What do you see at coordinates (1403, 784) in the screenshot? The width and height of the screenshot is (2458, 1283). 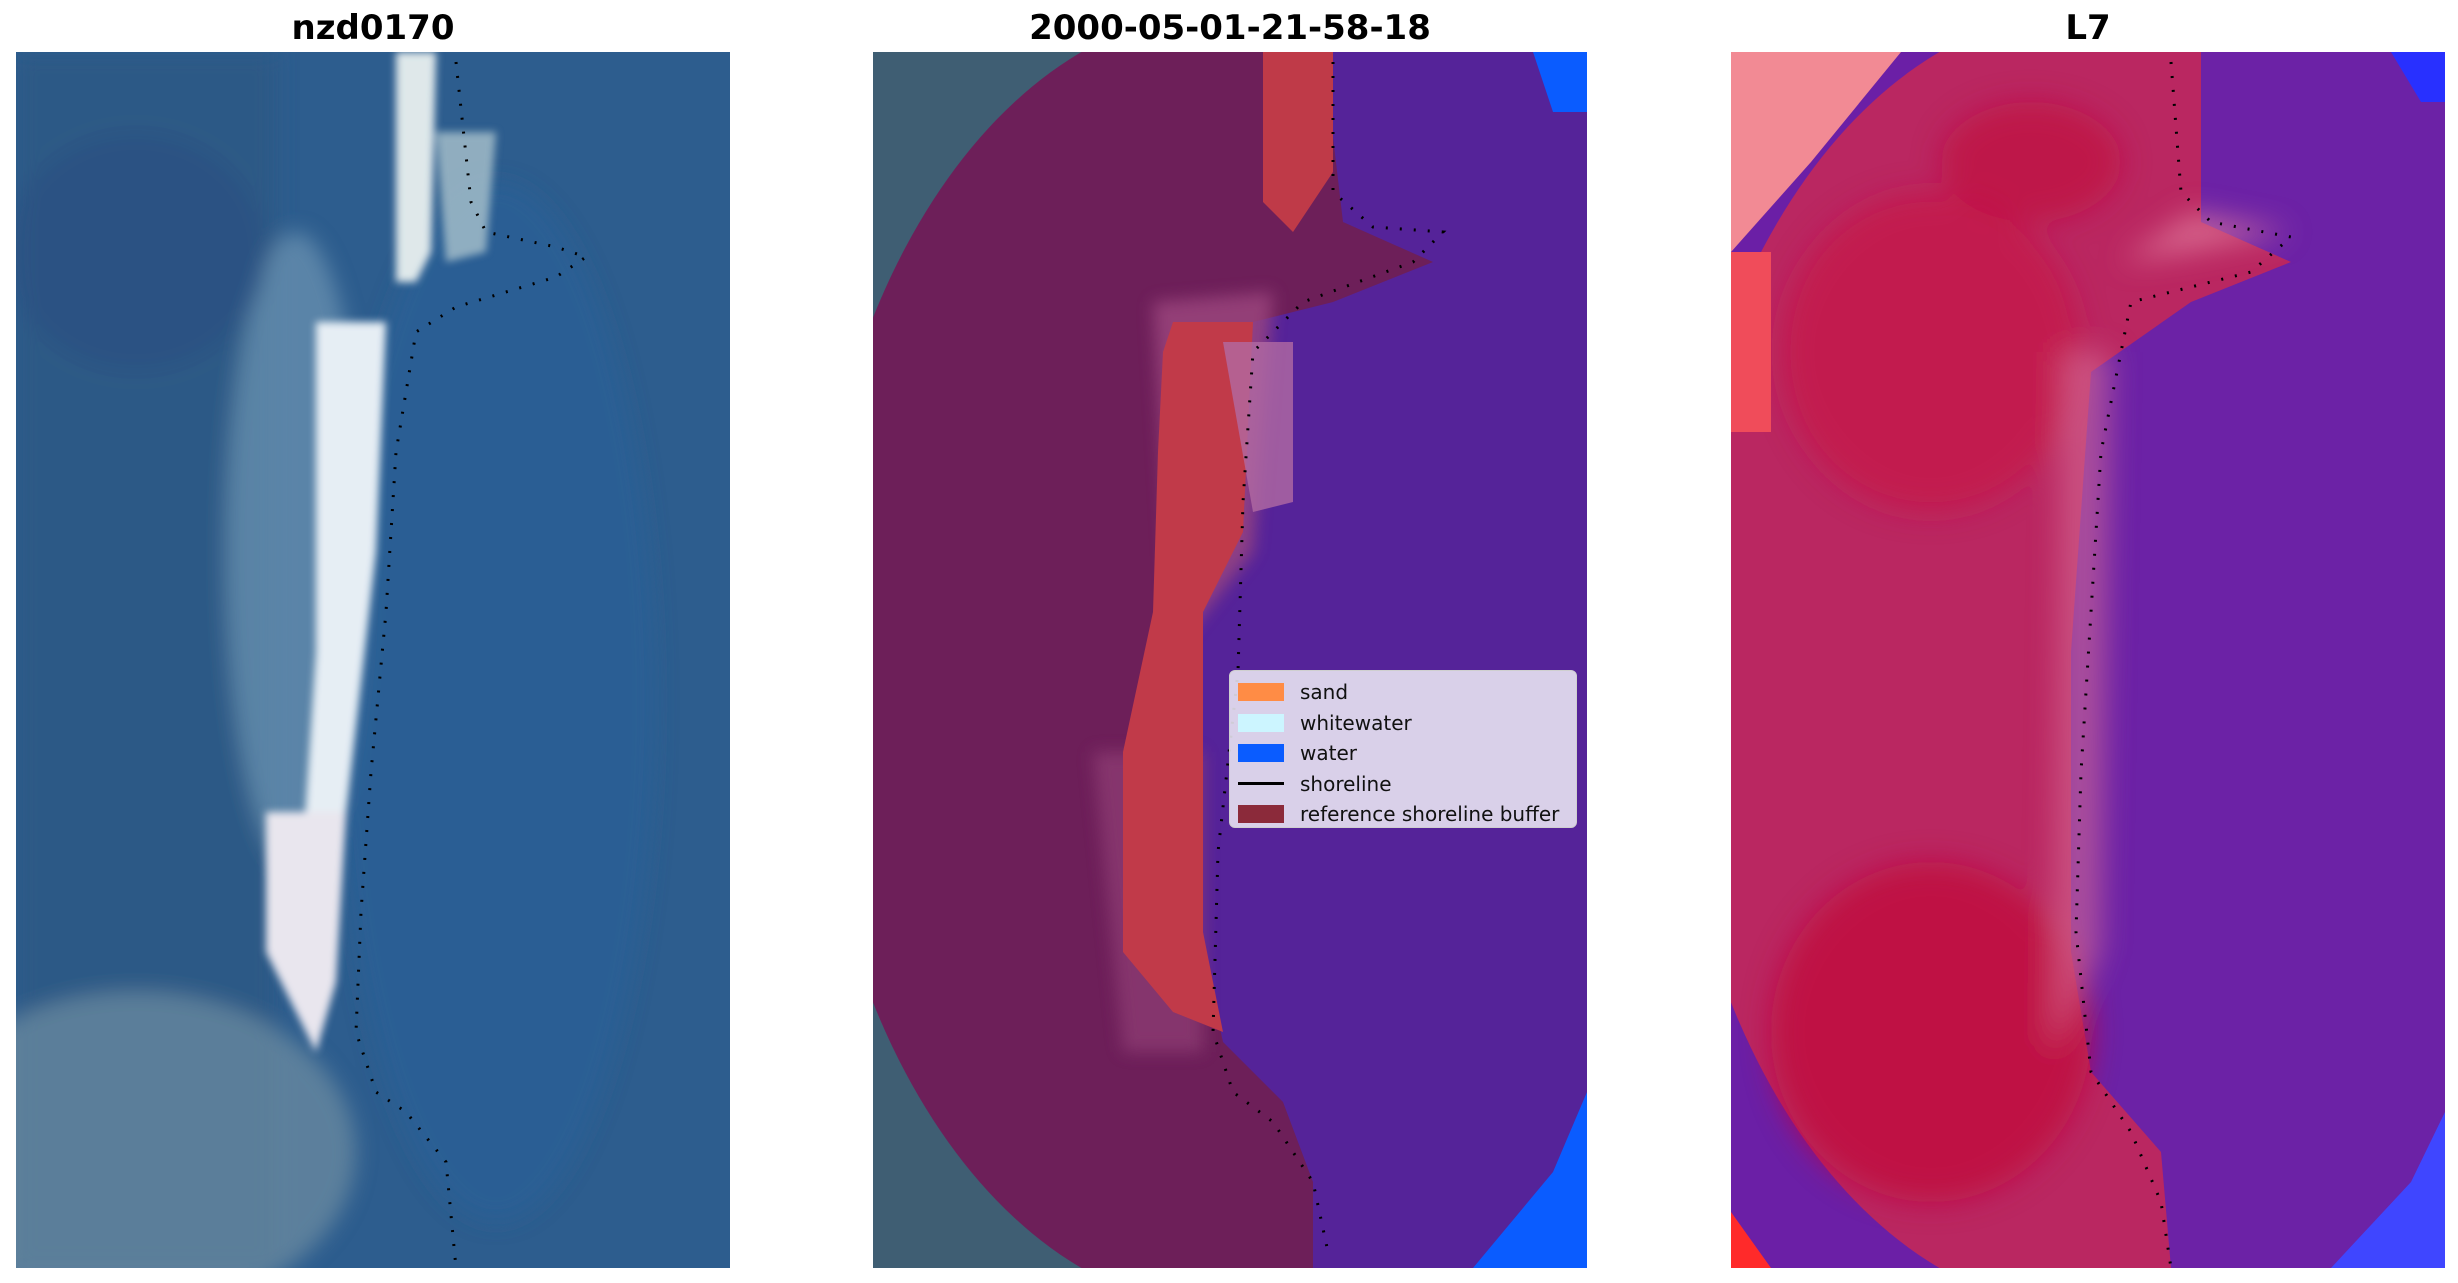 I see `legend-item-shoreline: shoreline` at bounding box center [1403, 784].